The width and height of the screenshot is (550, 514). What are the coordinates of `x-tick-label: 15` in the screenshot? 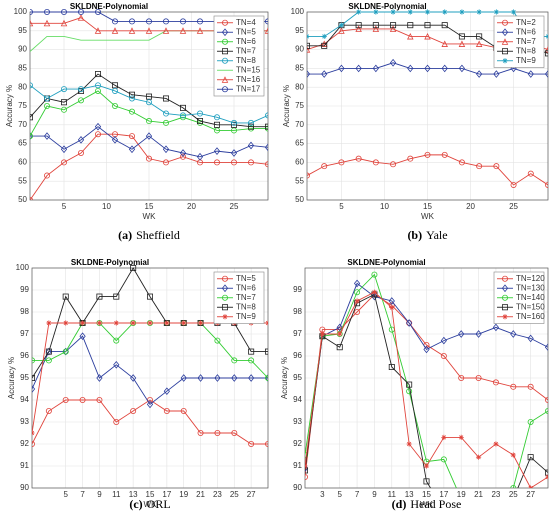 It's located at (427, 206).